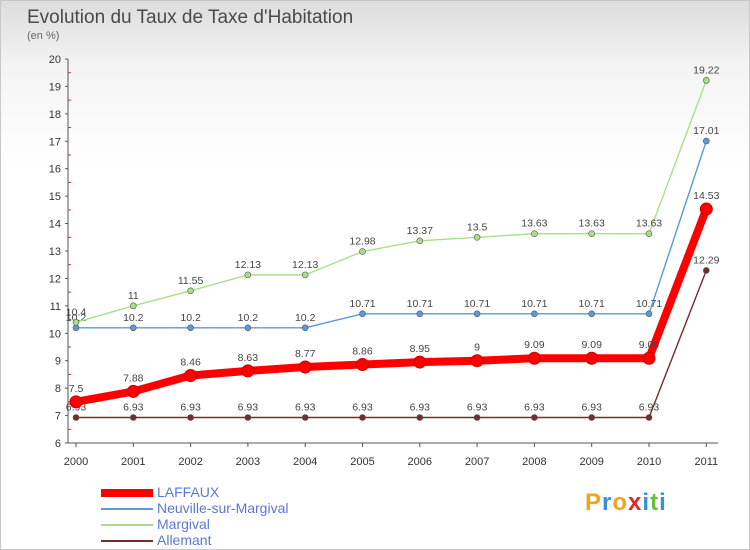 Image resolution: width=750 pixels, height=550 pixels. I want to click on data-label-laffaux: 7.88, so click(133, 378).